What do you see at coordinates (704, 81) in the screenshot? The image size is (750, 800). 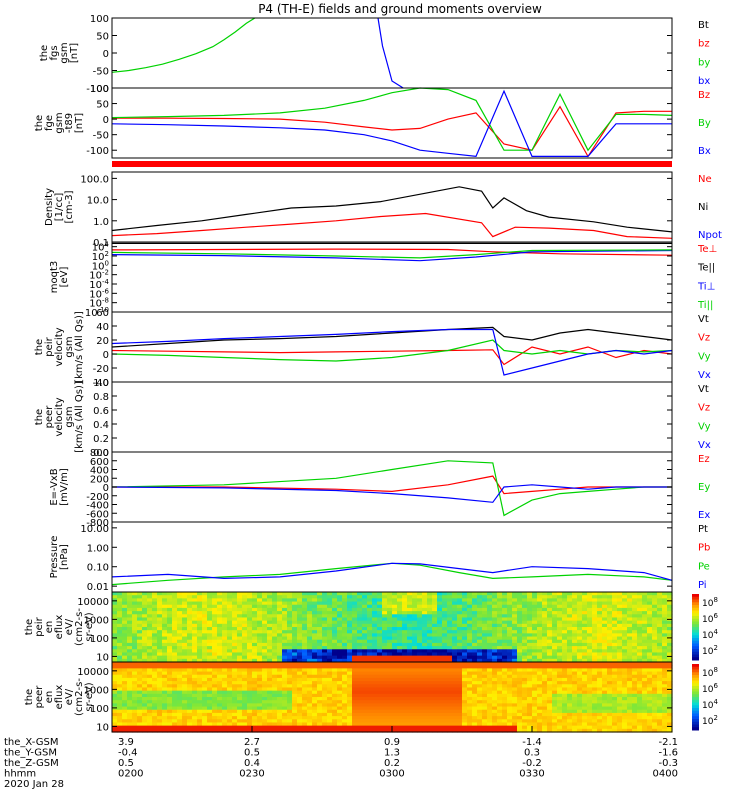 I see `legend-label: bx` at bounding box center [704, 81].